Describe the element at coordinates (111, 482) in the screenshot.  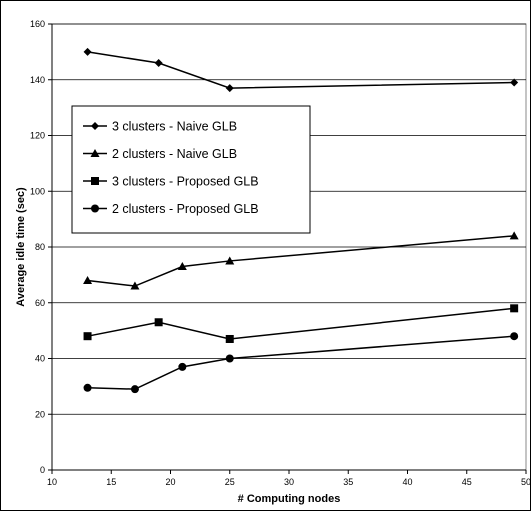
I see `x-tick-label: 15` at that location.